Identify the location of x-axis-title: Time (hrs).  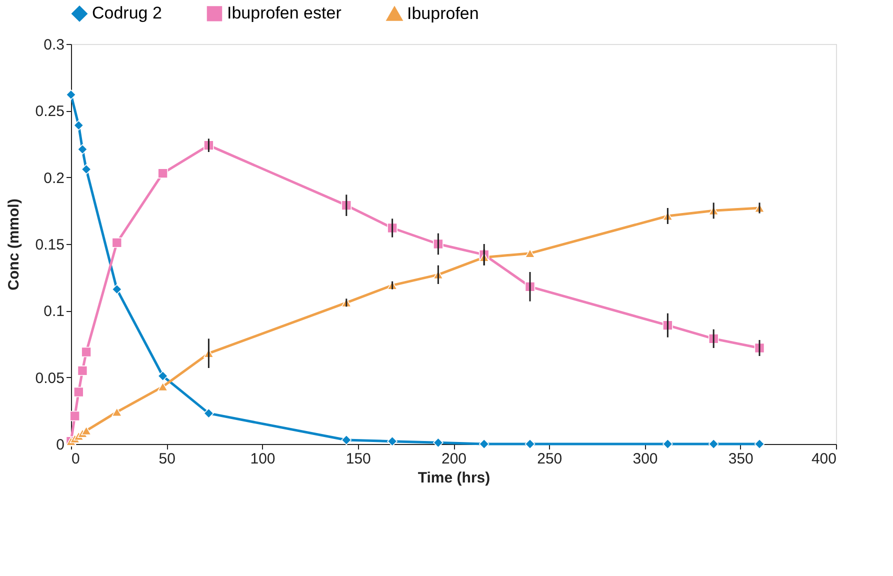
(454, 478).